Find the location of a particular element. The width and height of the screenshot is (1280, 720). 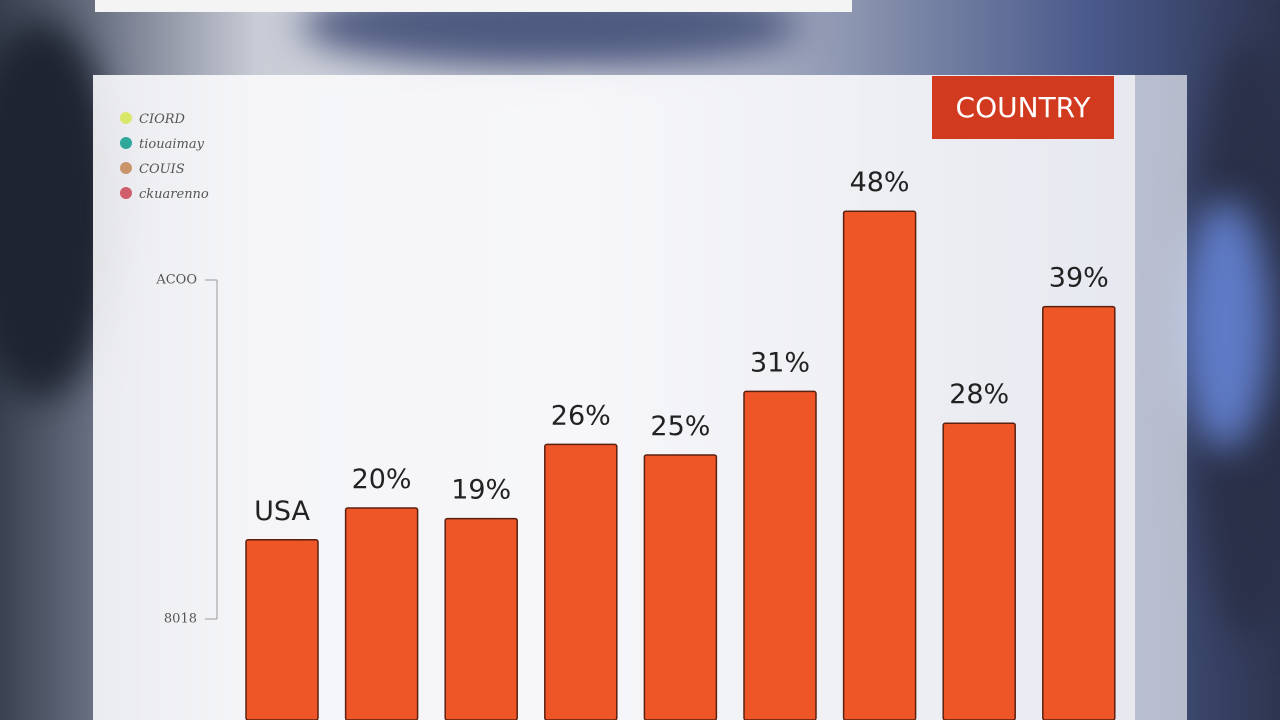

background-figure is located at coordinates (1225, 325).